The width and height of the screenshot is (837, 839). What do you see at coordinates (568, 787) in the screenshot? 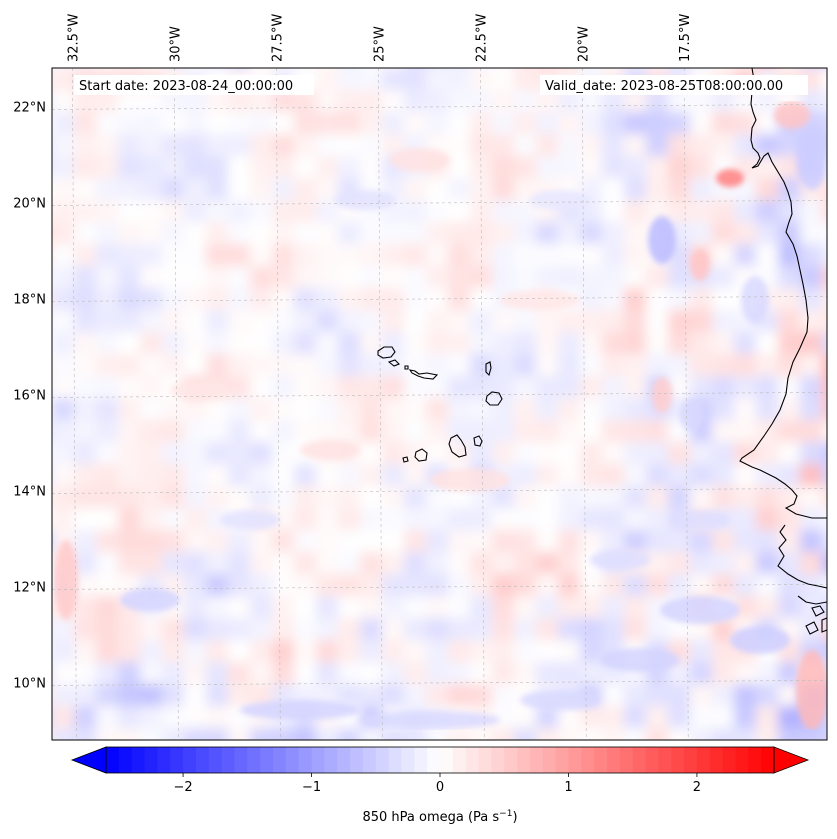
I see `colorbar-tick-label: 1` at bounding box center [568, 787].